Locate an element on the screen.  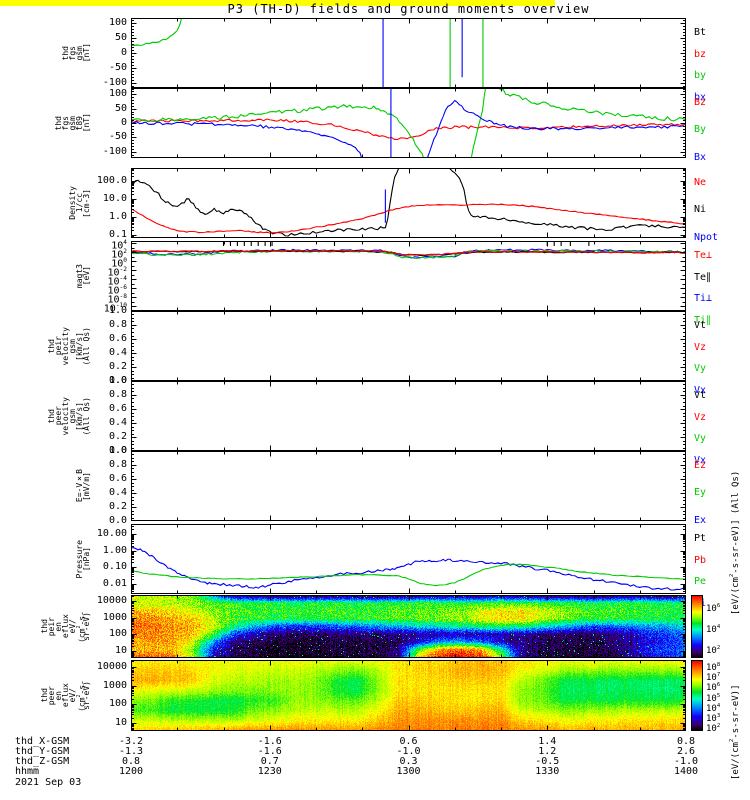
panel-ylabel: magt3 [eV] is located at coordinates (83, 276).